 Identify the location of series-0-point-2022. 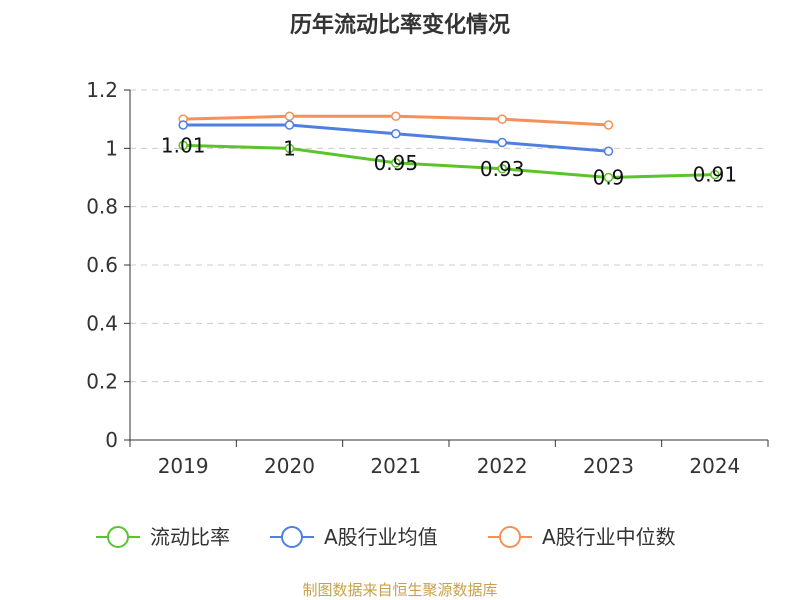
(502, 169).